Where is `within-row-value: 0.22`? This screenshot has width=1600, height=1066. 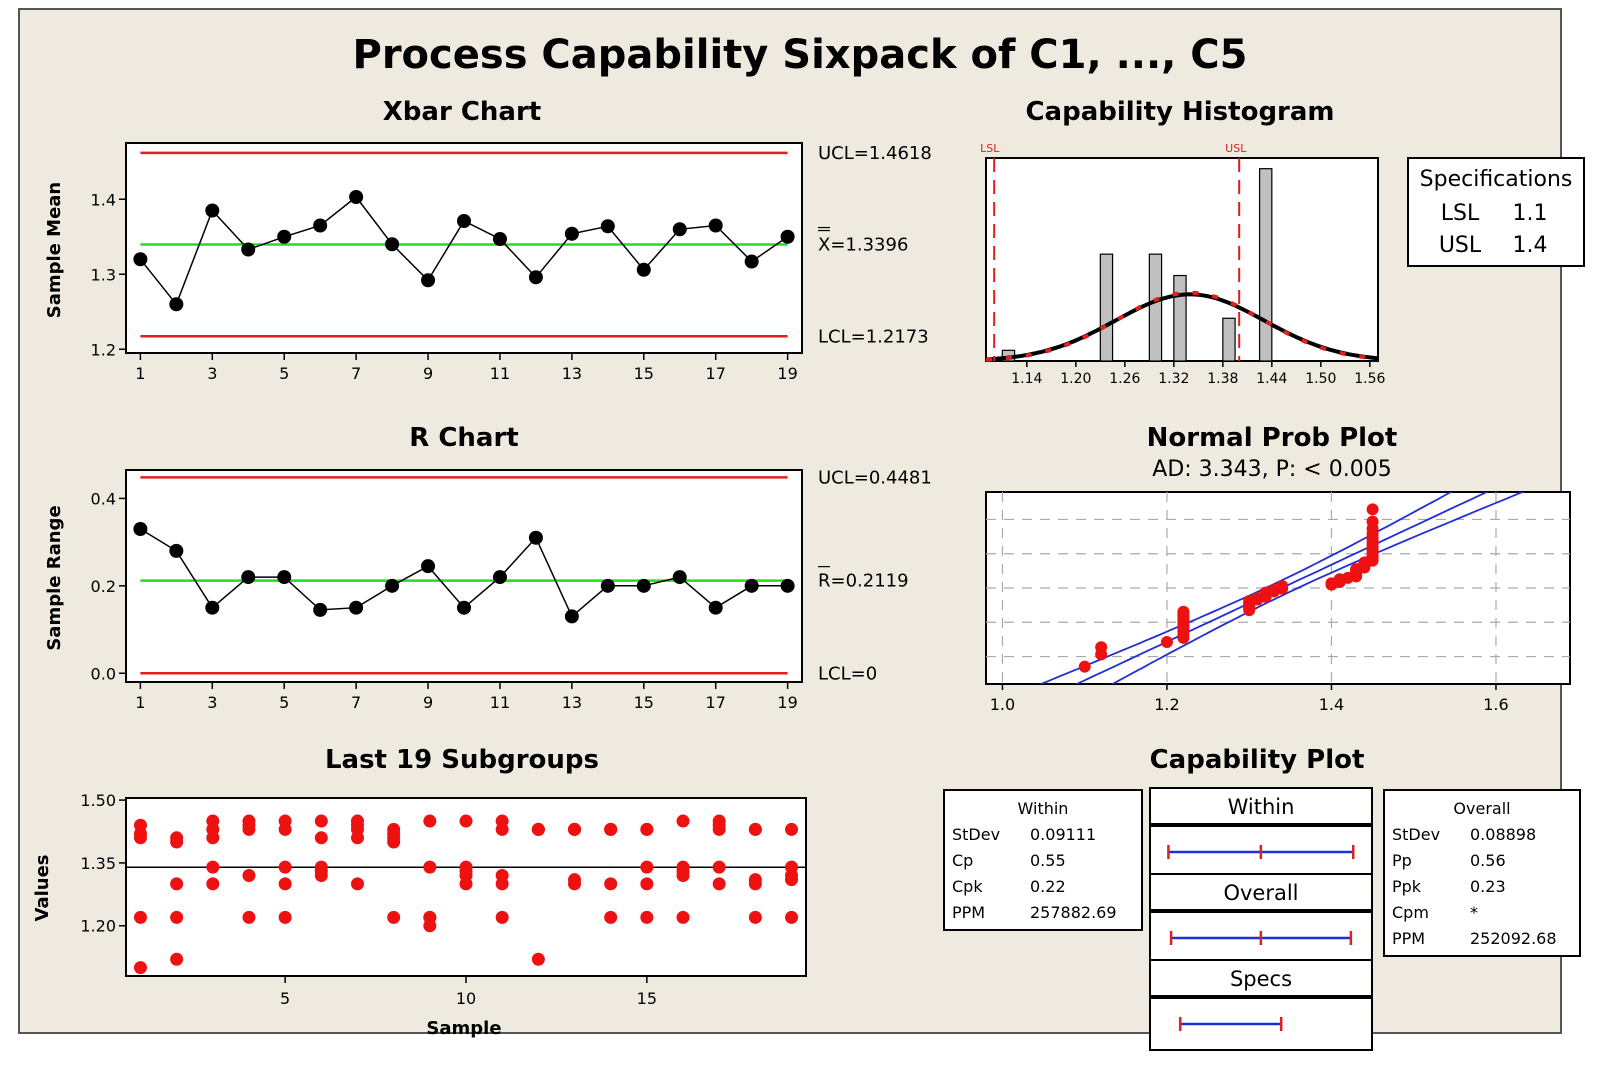
within-row-value: 0.22 is located at coordinates (1048, 886).